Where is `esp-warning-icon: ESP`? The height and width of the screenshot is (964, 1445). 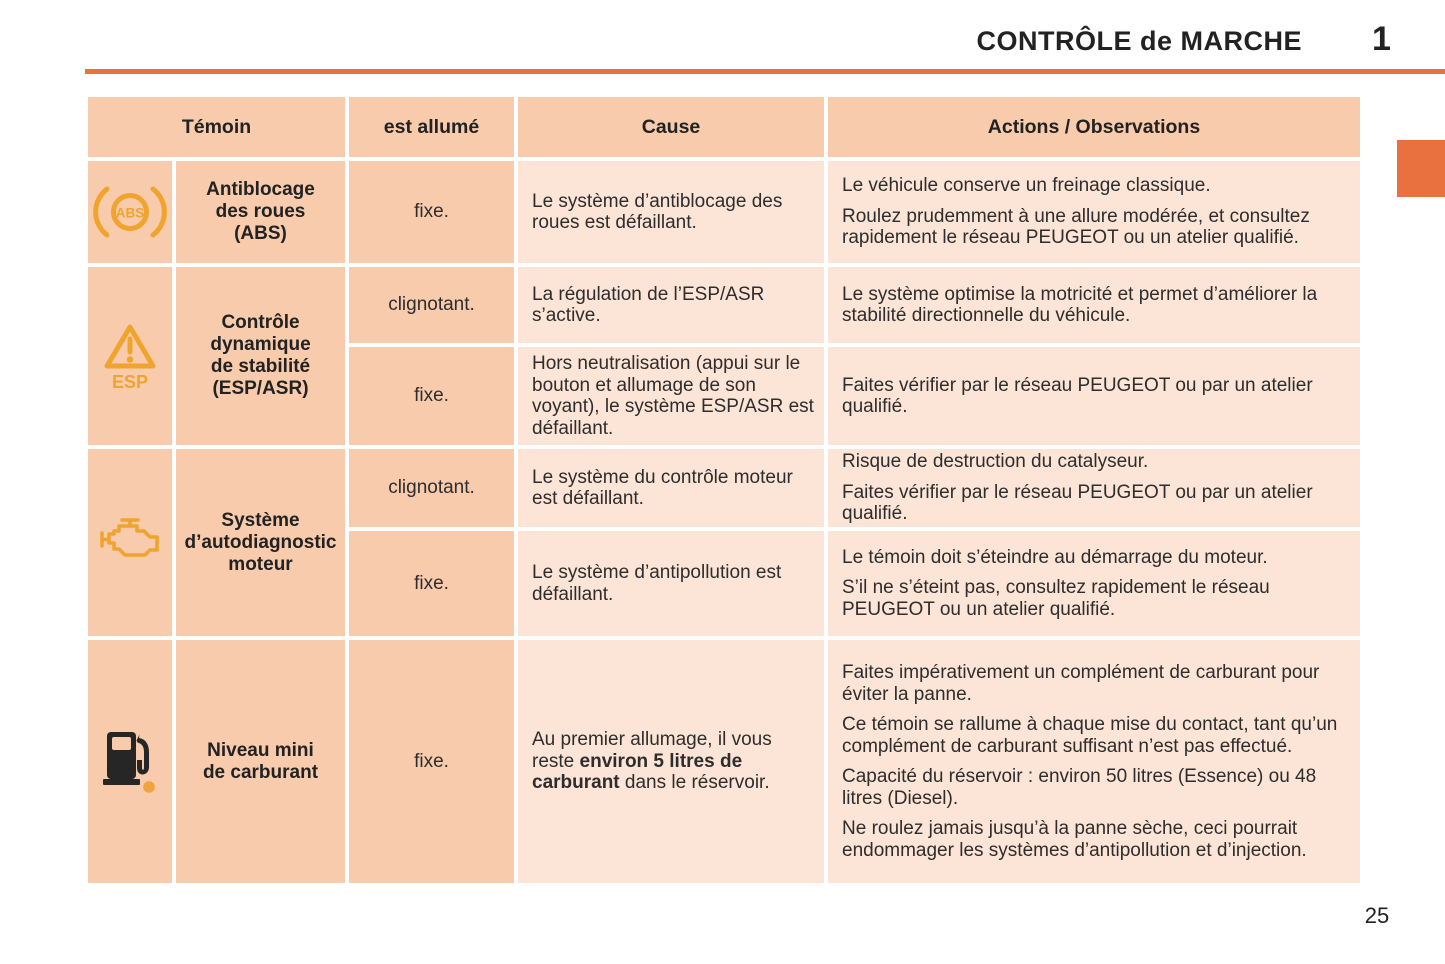
esp-warning-icon: ESP is located at coordinates (130, 358).